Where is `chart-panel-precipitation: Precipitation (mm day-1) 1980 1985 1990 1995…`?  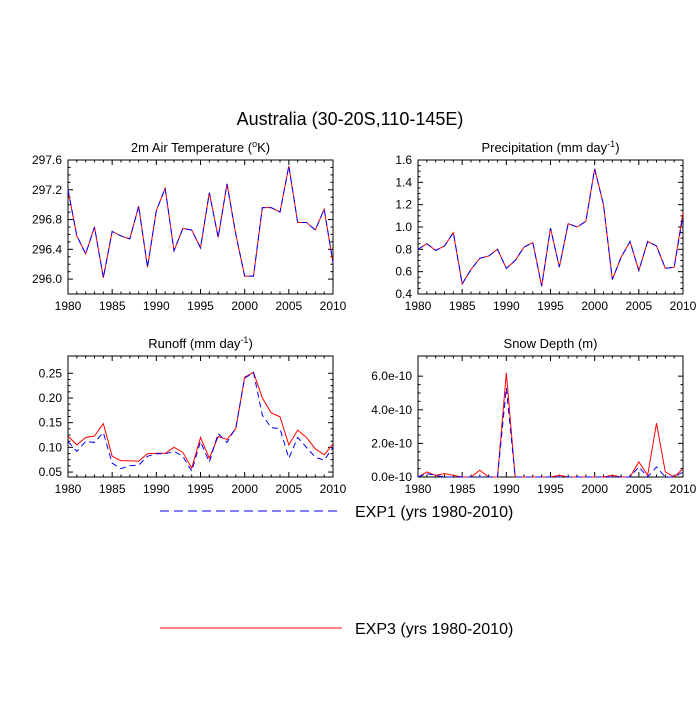
chart-panel-precipitation: Precipitation (mm day-1) 1980 1985 1990 1995… is located at coordinates (545, 226).